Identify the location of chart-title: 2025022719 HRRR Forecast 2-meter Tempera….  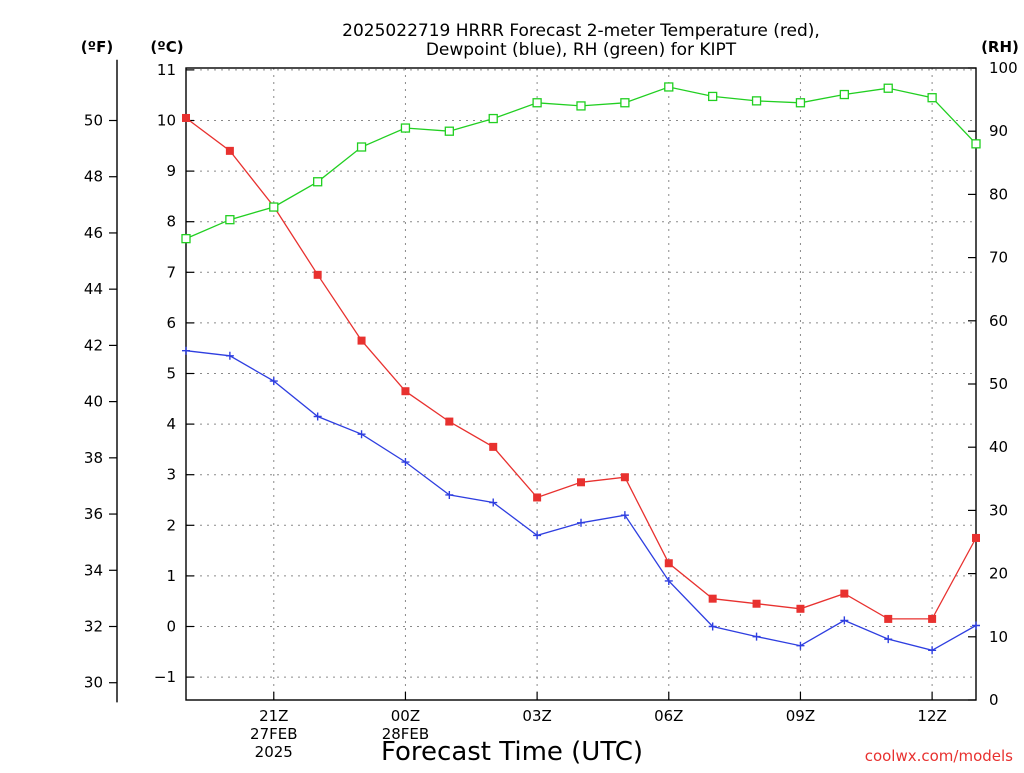
(581, 31).